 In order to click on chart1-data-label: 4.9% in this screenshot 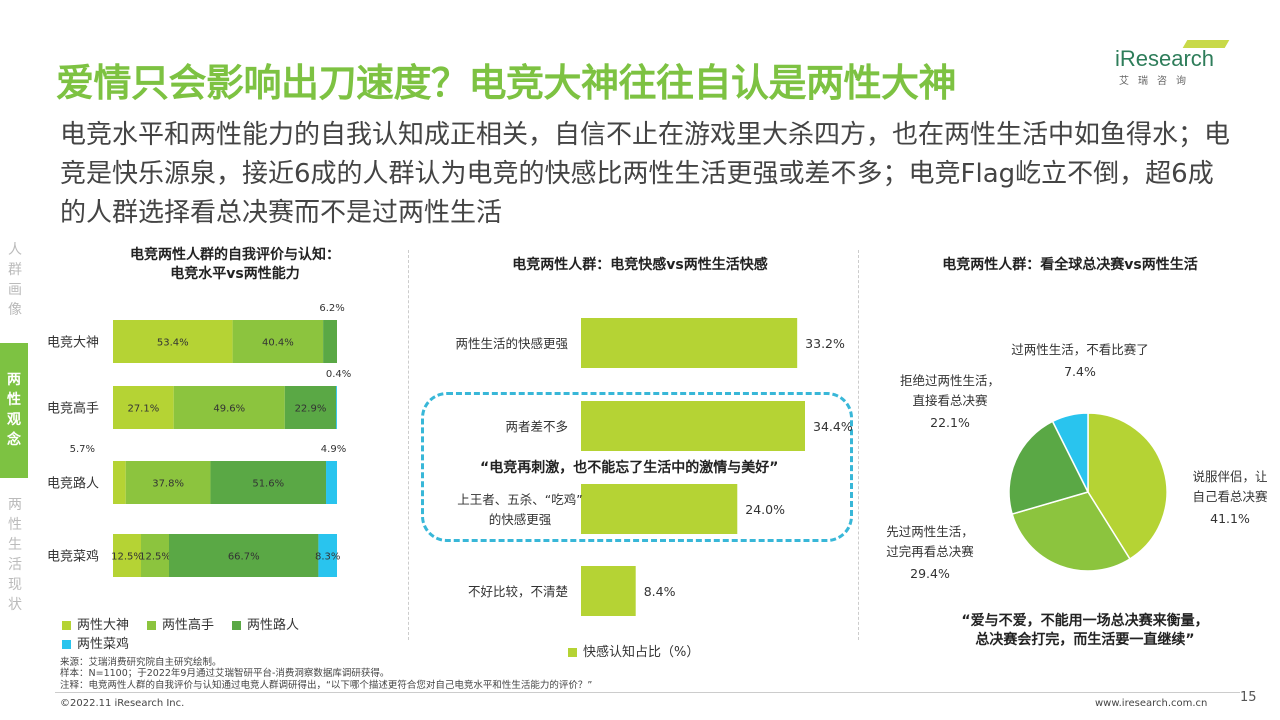, I will do `click(333, 449)`.